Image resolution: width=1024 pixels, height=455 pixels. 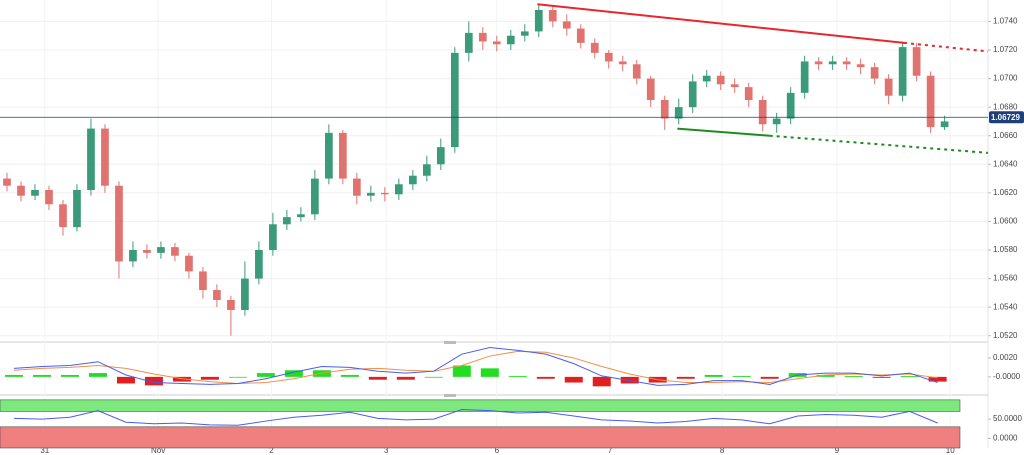 I want to click on y-tick-label: 1.0700, so click(x=1005, y=78).